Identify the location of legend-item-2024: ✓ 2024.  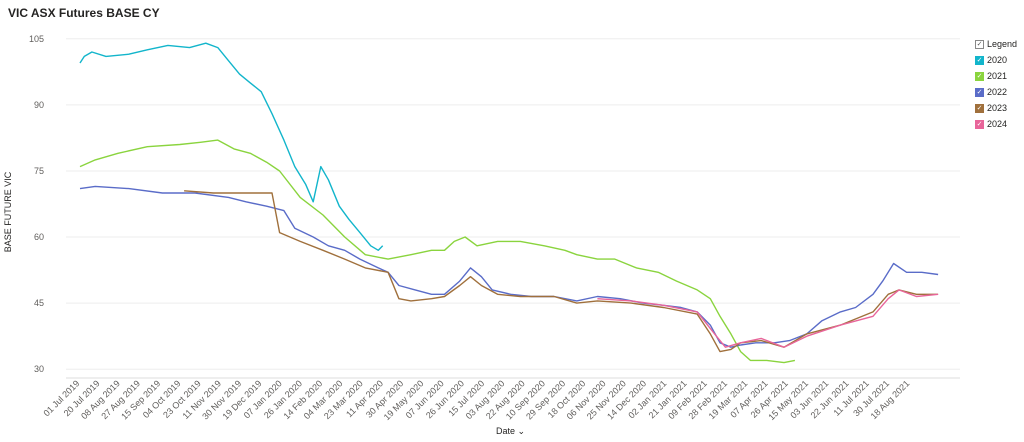
(996, 124).